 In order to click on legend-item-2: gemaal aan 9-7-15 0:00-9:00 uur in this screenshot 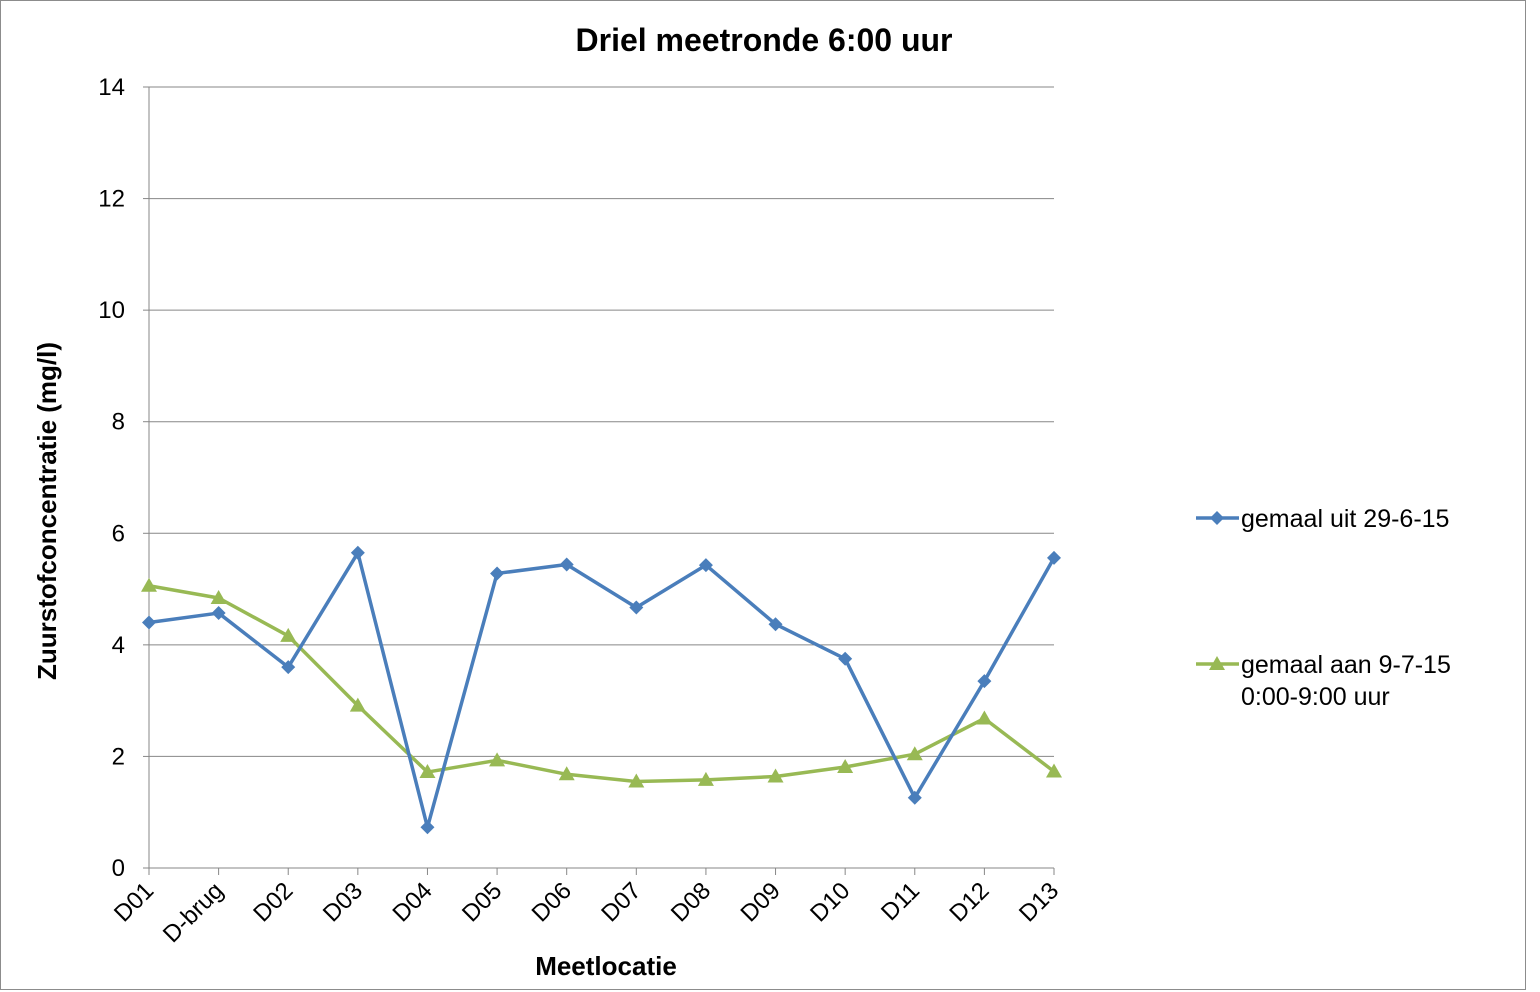, I will do `click(1323, 681)`.